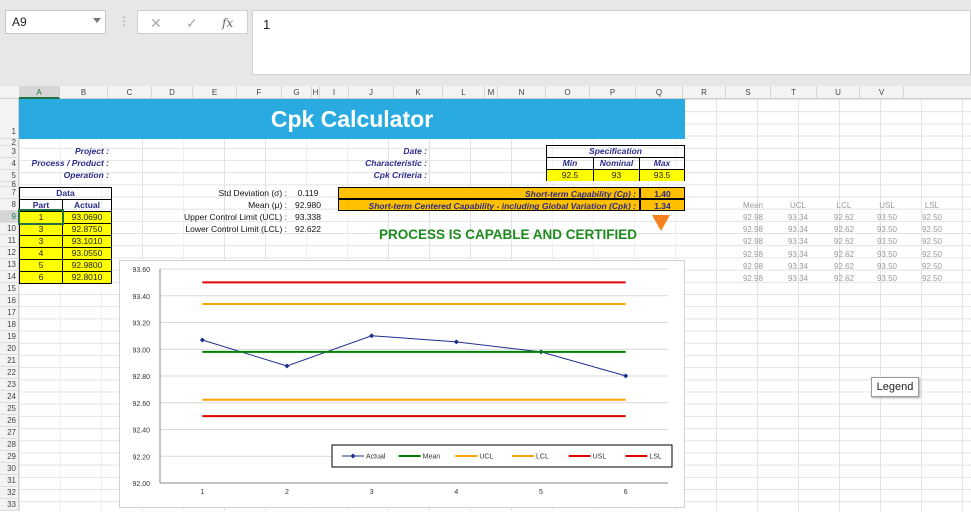 This screenshot has width=971, height=512. Describe the element at coordinates (41, 253) in the screenshot. I see `part-cell: 4` at that location.